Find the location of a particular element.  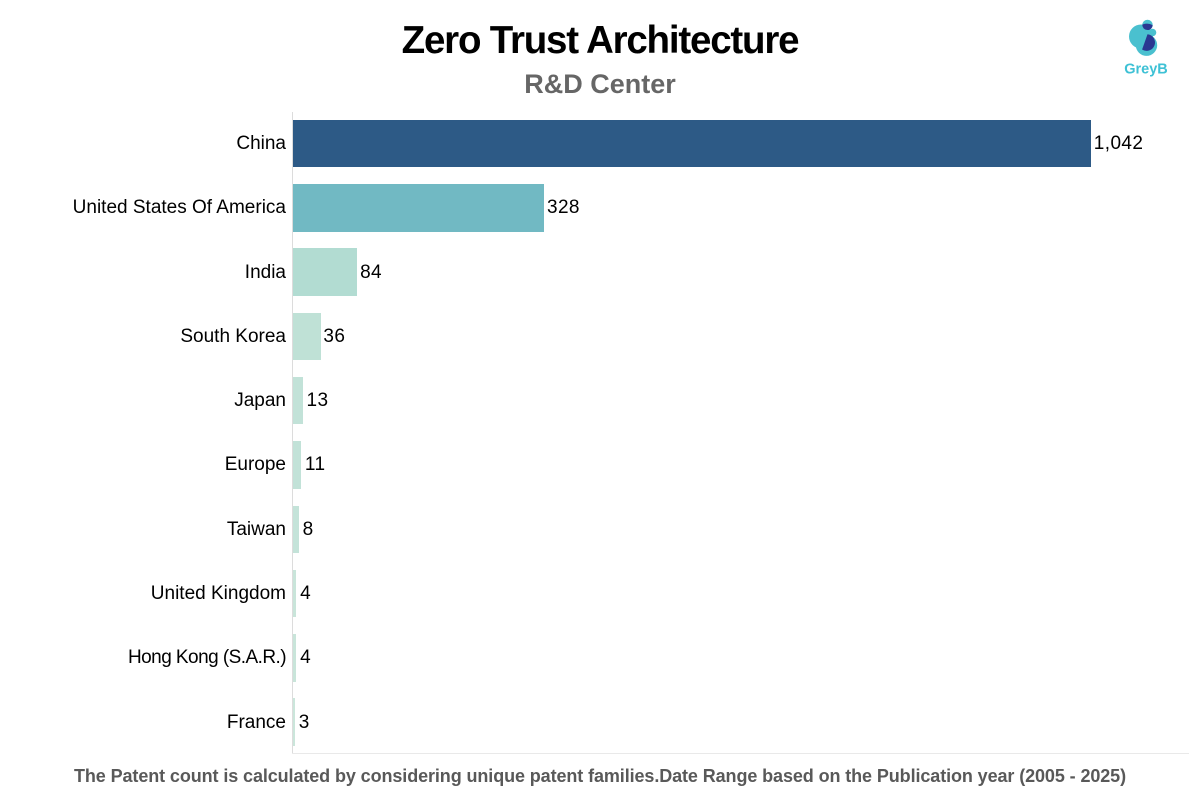

svg-text: GreyB is located at coordinates (1145, 70).